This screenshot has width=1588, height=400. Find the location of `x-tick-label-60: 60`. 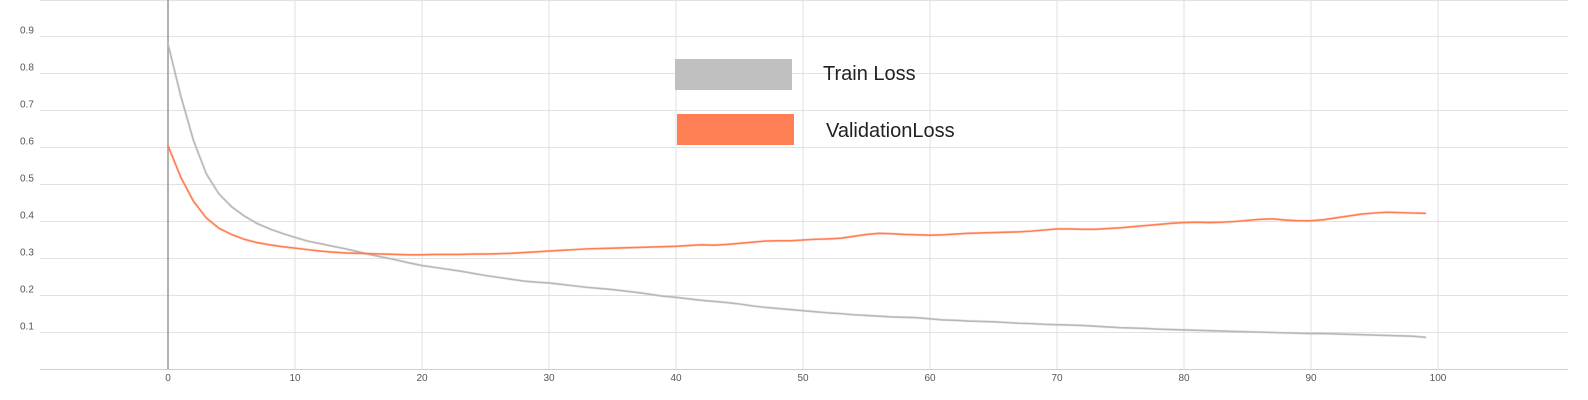

x-tick-label-60: 60 is located at coordinates (930, 378).